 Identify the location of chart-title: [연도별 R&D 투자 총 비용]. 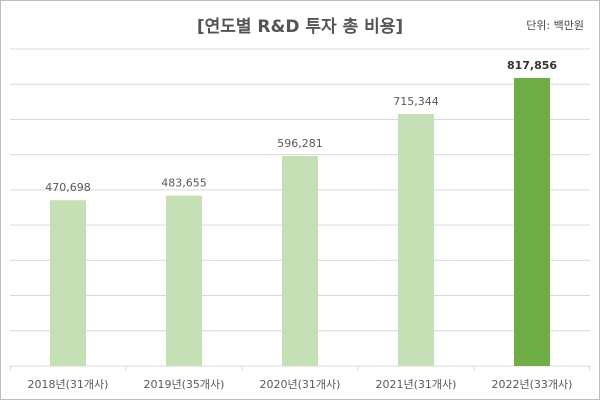
(300, 27).